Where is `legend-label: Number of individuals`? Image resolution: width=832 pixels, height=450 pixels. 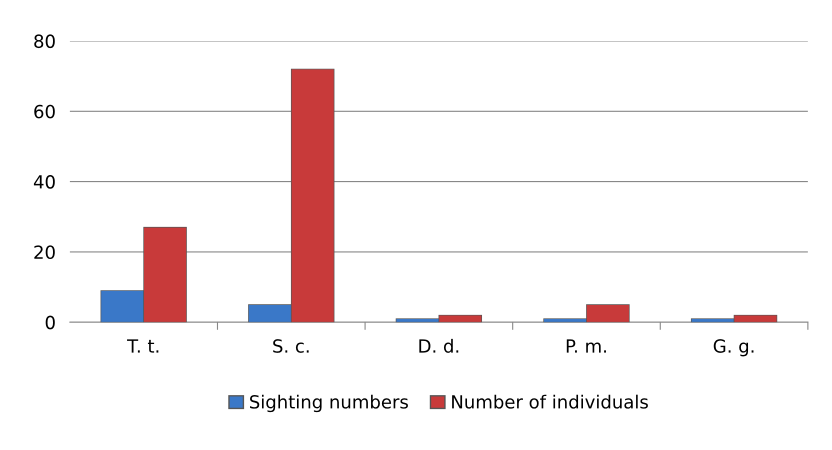
legend-label: Number of individuals is located at coordinates (550, 401).